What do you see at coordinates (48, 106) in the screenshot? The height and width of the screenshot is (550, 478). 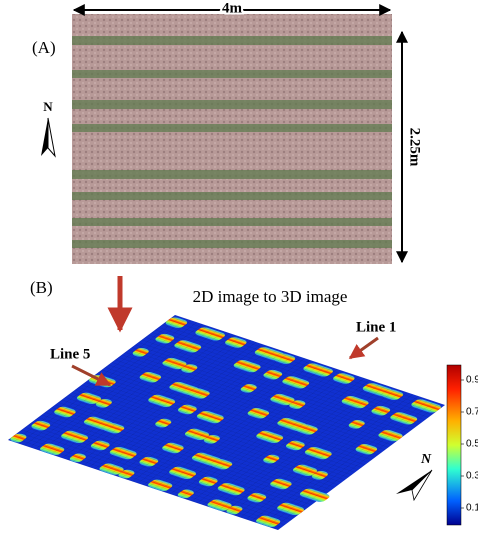 I see `north-label: N` at bounding box center [48, 106].